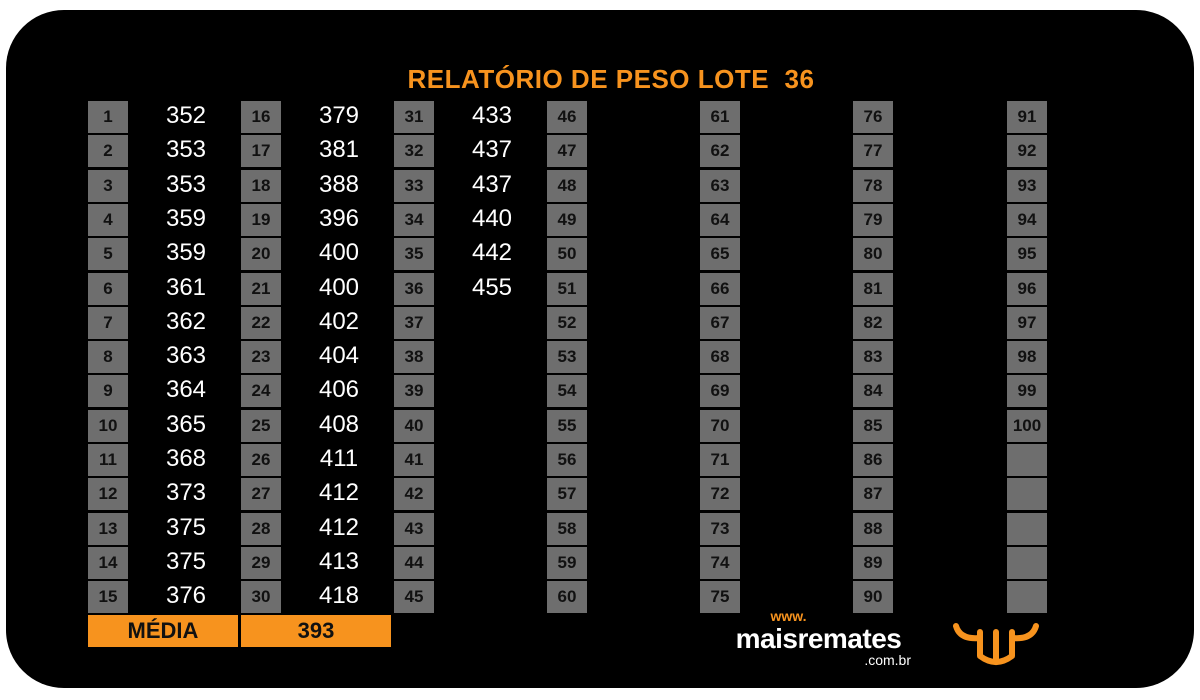 Image resolution: width=1200 pixels, height=700 pixels. What do you see at coordinates (492, 184) in the screenshot?
I see `weight-value: 437` at bounding box center [492, 184].